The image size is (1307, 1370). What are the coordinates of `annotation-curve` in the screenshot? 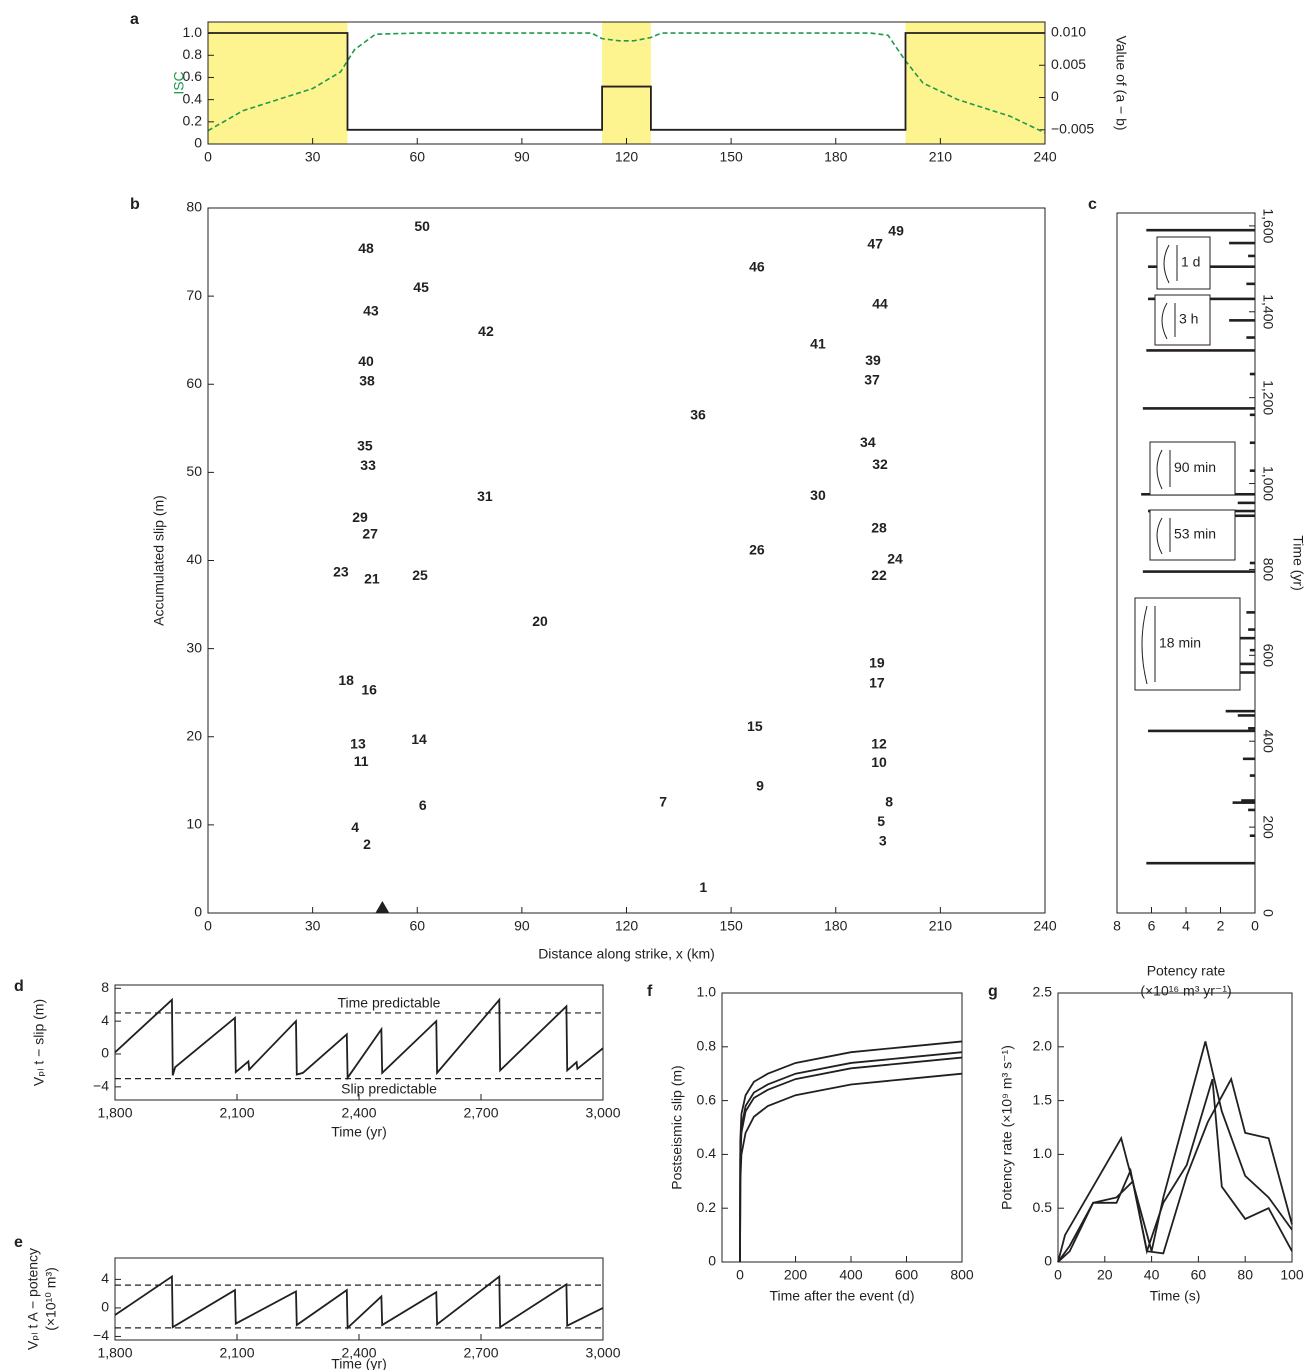 It's located at (1159, 469).